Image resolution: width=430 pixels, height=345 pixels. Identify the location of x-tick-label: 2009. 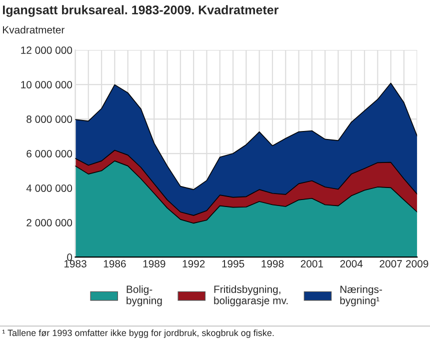
(417, 264).